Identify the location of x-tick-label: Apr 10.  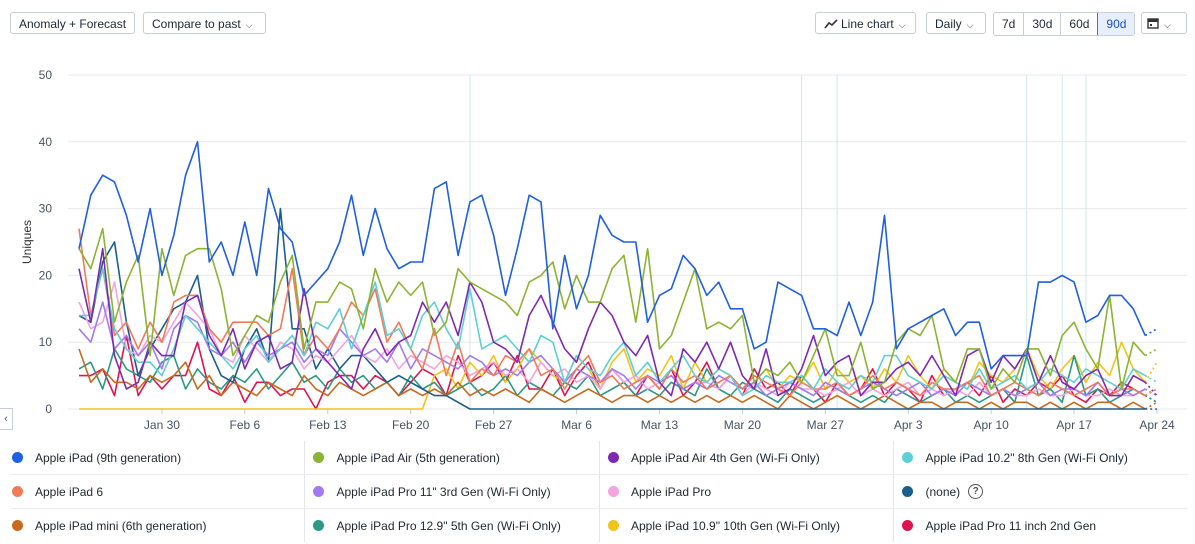
(991, 425).